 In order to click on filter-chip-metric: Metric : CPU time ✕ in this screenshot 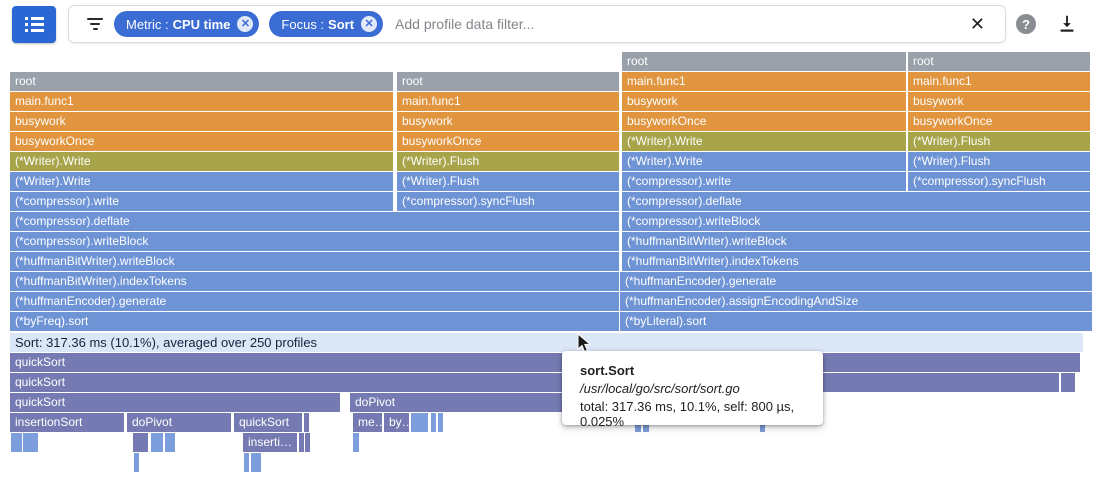, I will do `click(187, 24)`.